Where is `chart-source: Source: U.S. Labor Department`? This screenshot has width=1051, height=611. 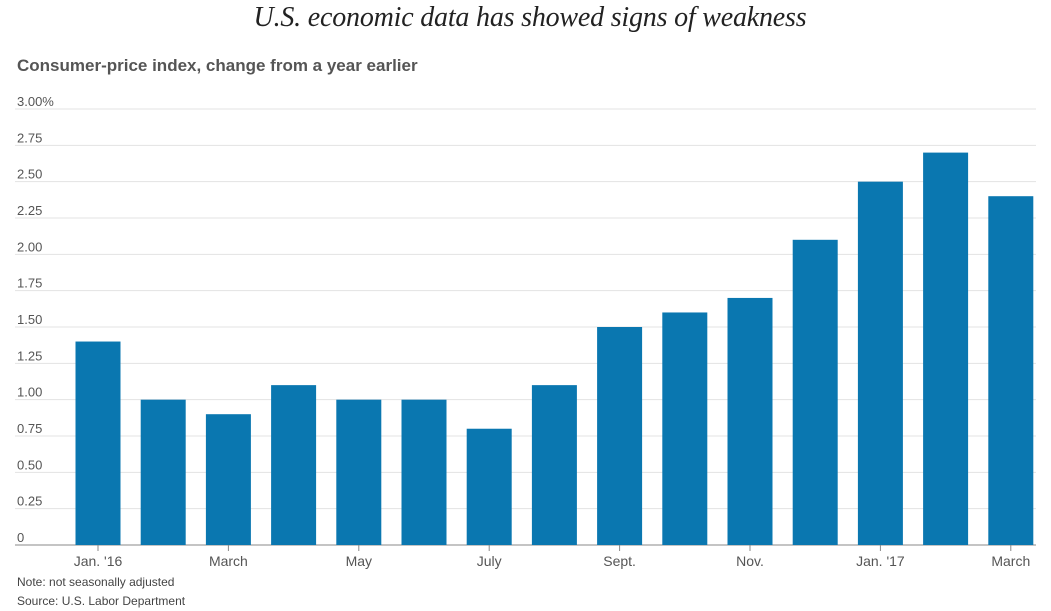 chart-source: Source: U.S. Labor Department is located at coordinates (101, 601).